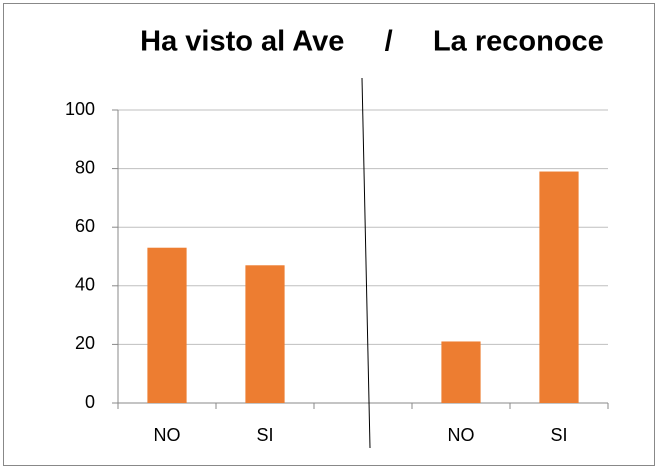  What do you see at coordinates (80, 109) in the screenshot?
I see `y-tick-label: 100` at bounding box center [80, 109].